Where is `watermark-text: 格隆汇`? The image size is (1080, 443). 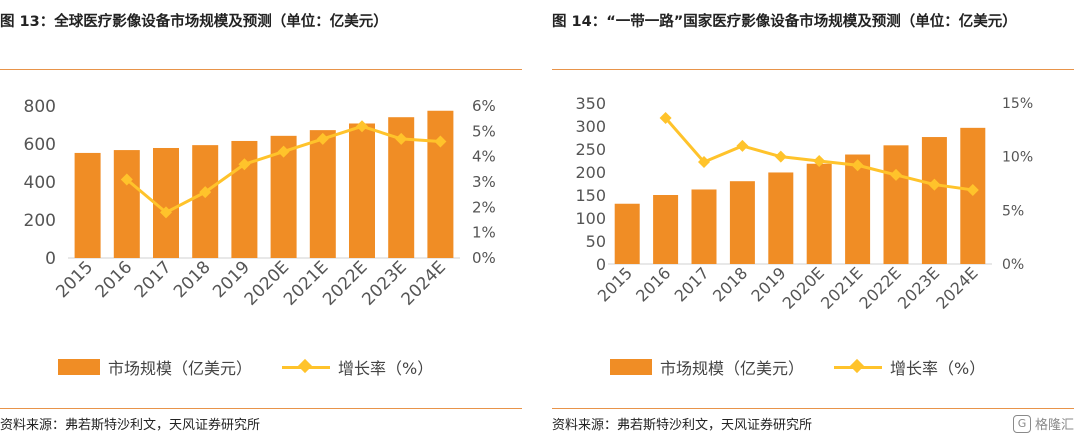
watermark-text: 格隆汇 is located at coordinates (1054, 425).